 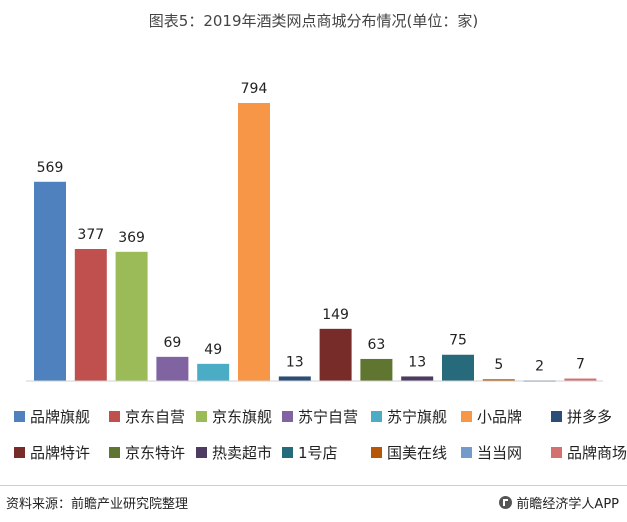 What do you see at coordinates (417, 378) in the screenshot?
I see `bar-热卖超市` at bounding box center [417, 378].